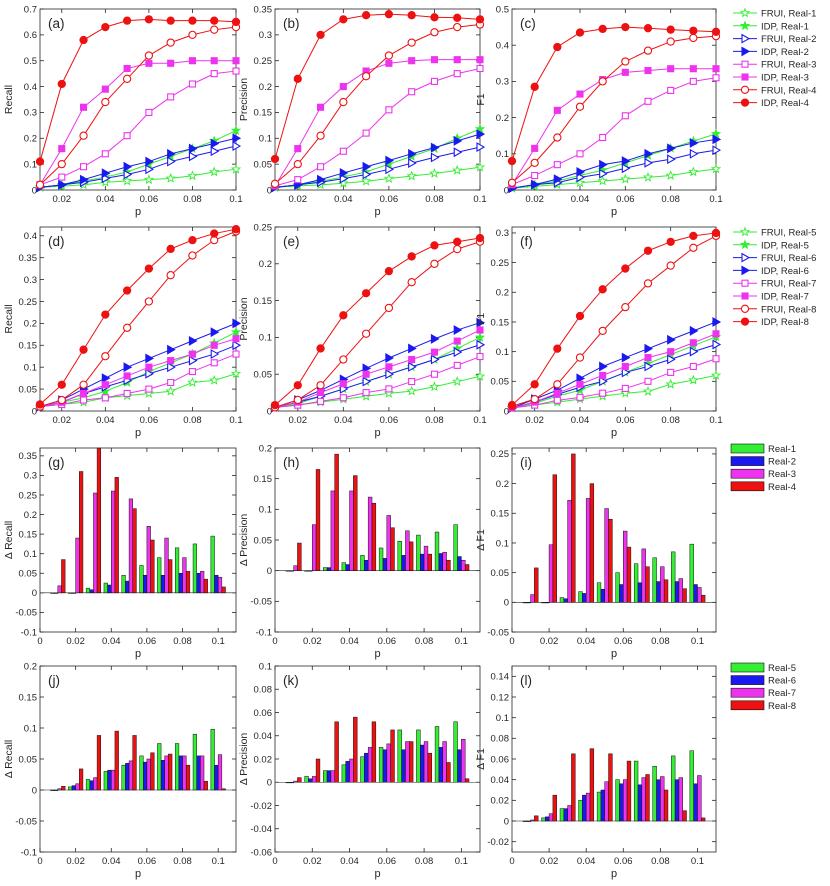  I want to click on panel-h-xtick-label: 0.02, so click(312, 641).